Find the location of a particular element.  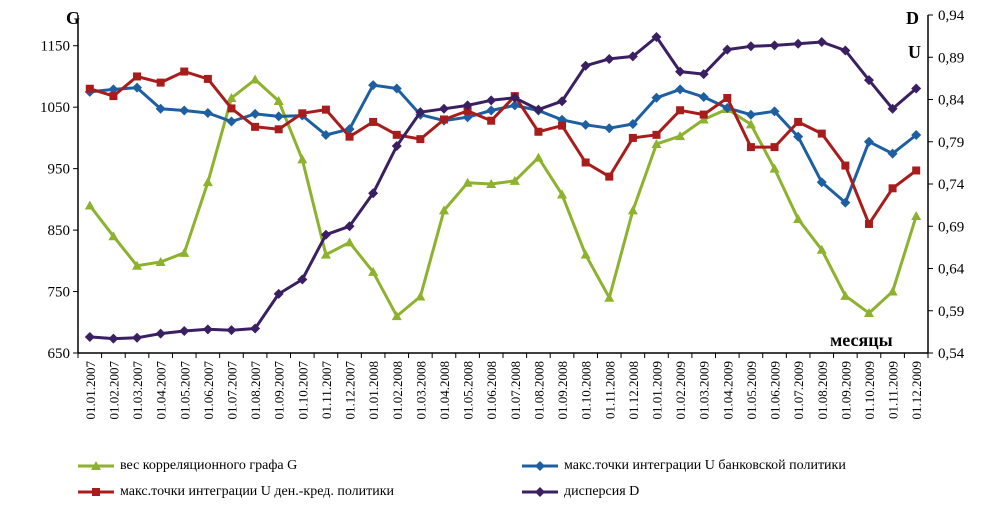

y-right-tick-label: 0,89 is located at coordinates (951, 58).